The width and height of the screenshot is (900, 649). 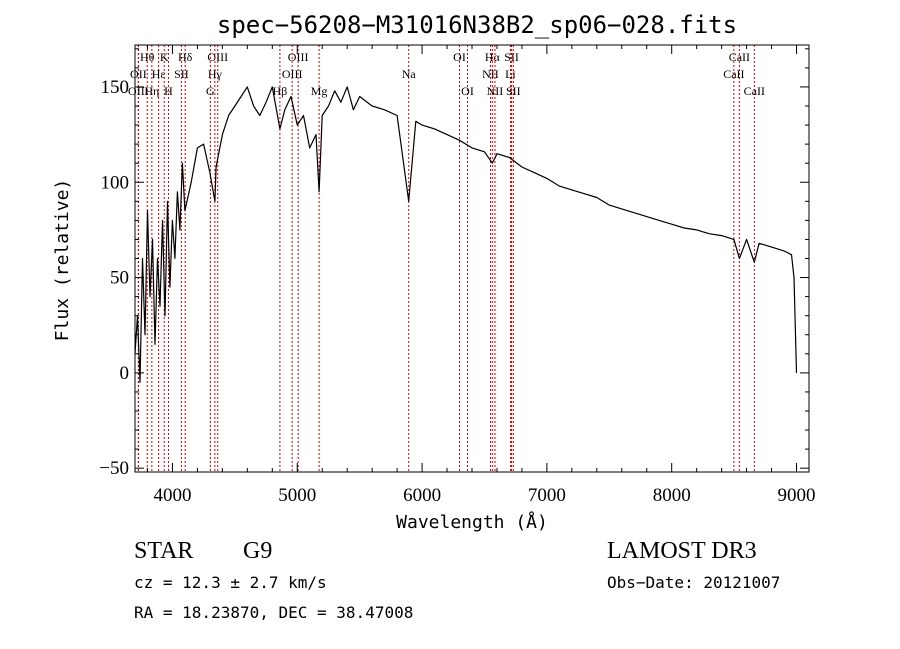 What do you see at coordinates (422, 495) in the screenshot?
I see `x-tick-label: 6000` at bounding box center [422, 495].